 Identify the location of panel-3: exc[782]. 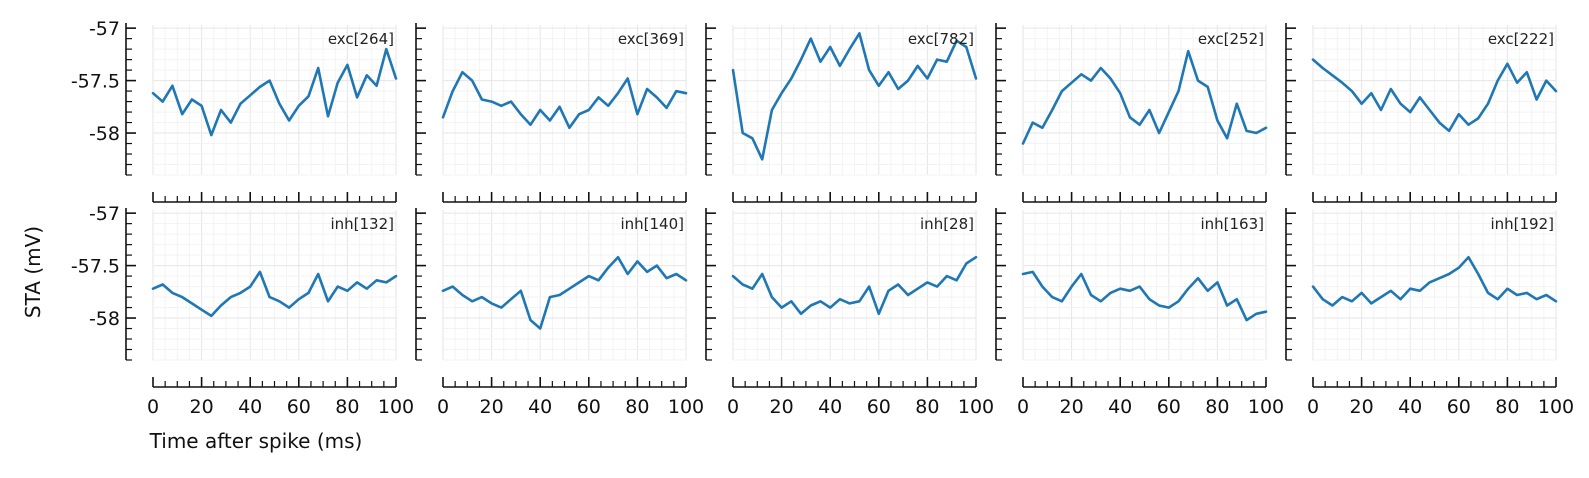
(841, 113).